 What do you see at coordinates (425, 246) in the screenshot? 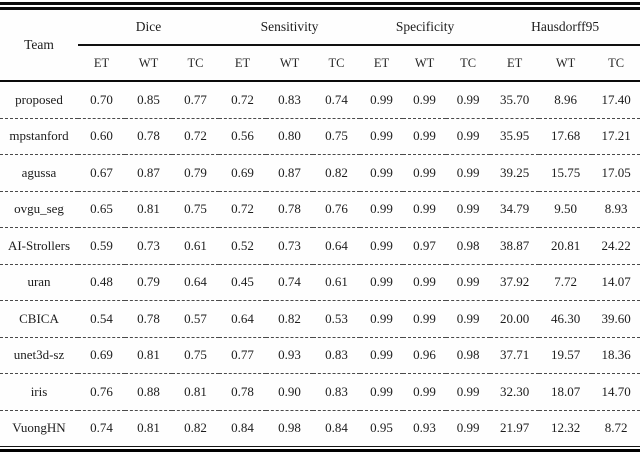
I see `value-cell: 0.97` at bounding box center [425, 246].